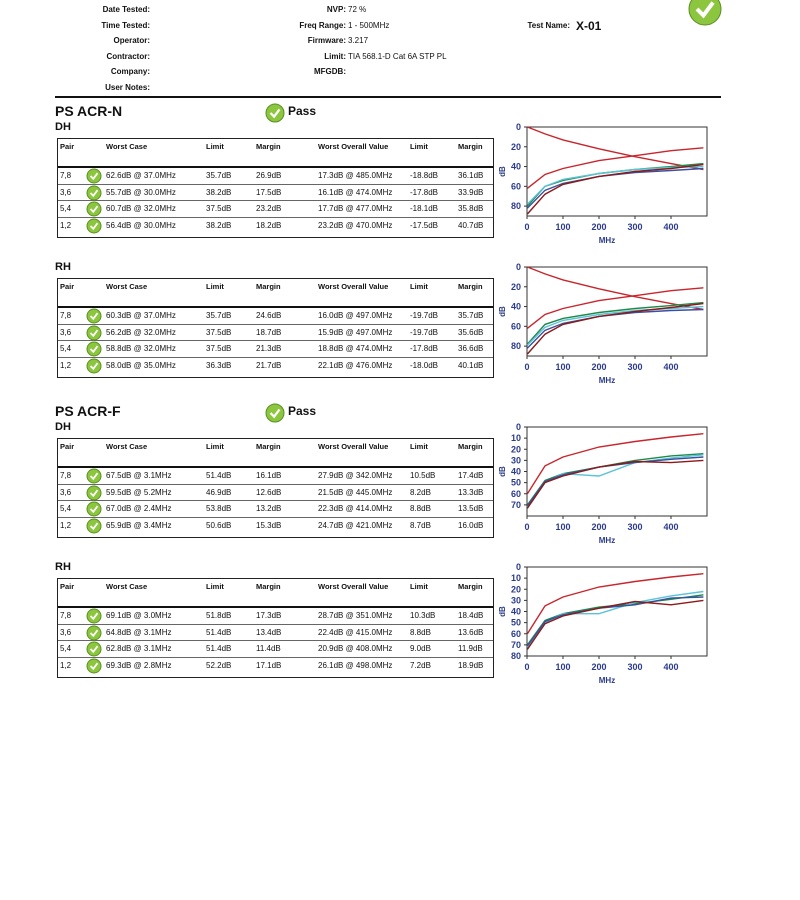  Describe the element at coordinates (355, 492) in the screenshot. I see `table-cell: 21.5dB @ 445.0MHz` at that location.